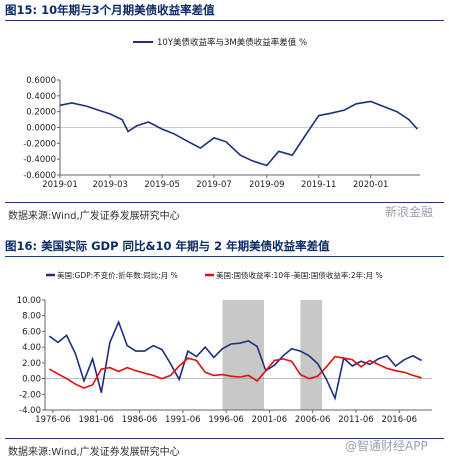 This screenshot has height=465, width=449. What do you see at coordinates (267, 185) in the screenshot?
I see `figure1-x-tick-label: 2019-09` at bounding box center [267, 185].